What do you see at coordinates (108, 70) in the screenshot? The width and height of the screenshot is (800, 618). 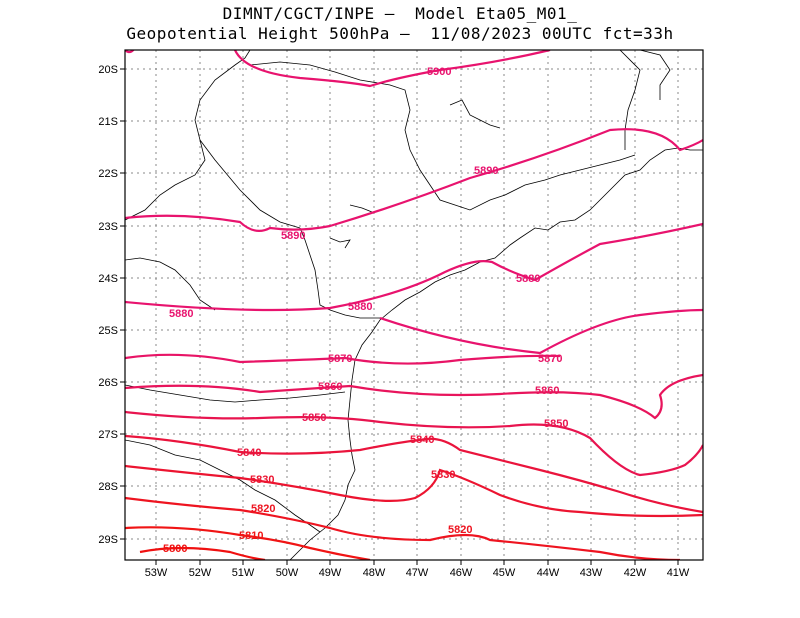 I see `lat-label: 20S` at bounding box center [108, 70].